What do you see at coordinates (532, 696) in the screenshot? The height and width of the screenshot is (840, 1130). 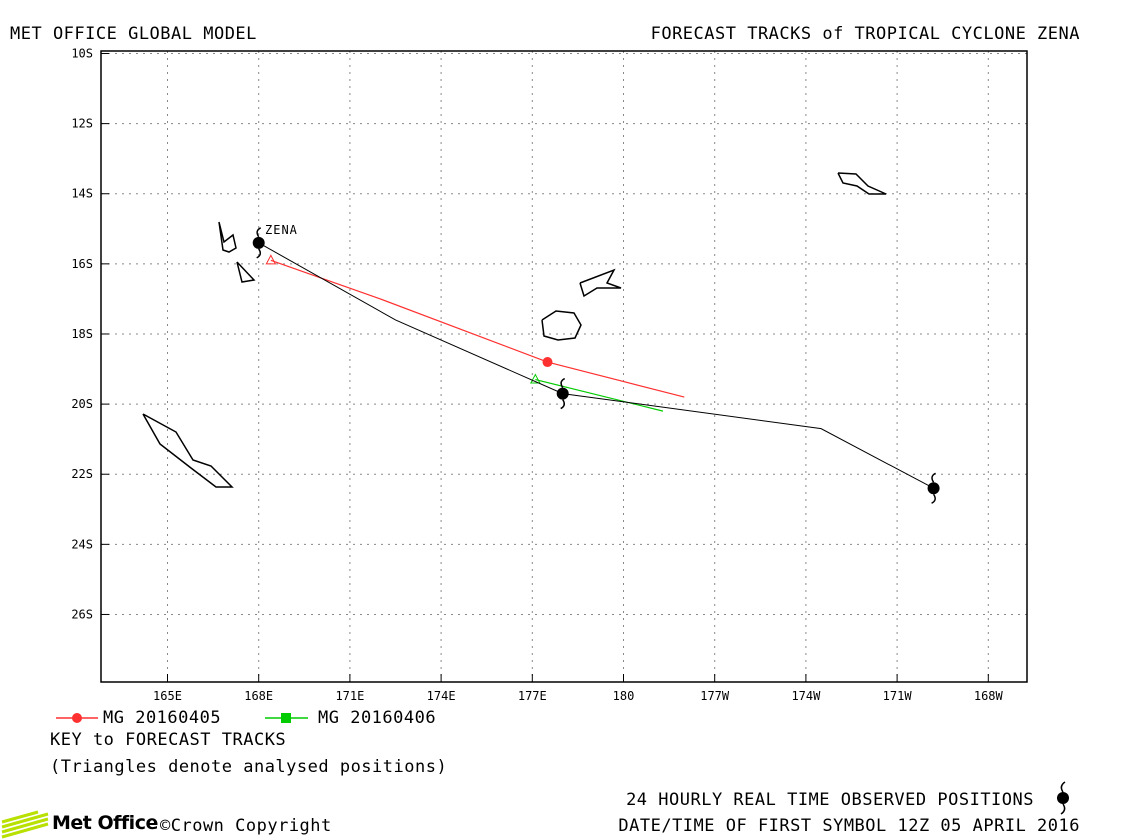 I see `lon-tick-label: 177E` at bounding box center [532, 696].